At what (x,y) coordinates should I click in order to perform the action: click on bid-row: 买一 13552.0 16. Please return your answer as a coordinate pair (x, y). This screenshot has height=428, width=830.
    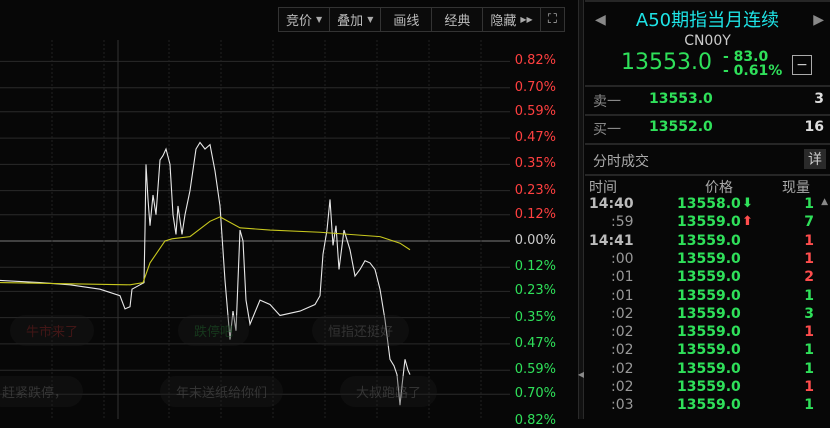
    Looking at the image, I should click on (707, 129).